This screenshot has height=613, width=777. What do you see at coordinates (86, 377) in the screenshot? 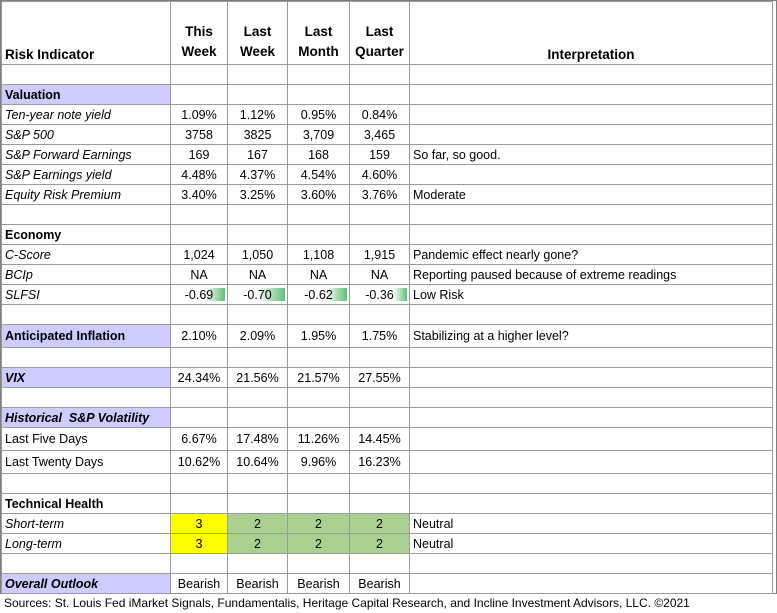
I see `section-title-vix: VIX` at bounding box center [86, 377].